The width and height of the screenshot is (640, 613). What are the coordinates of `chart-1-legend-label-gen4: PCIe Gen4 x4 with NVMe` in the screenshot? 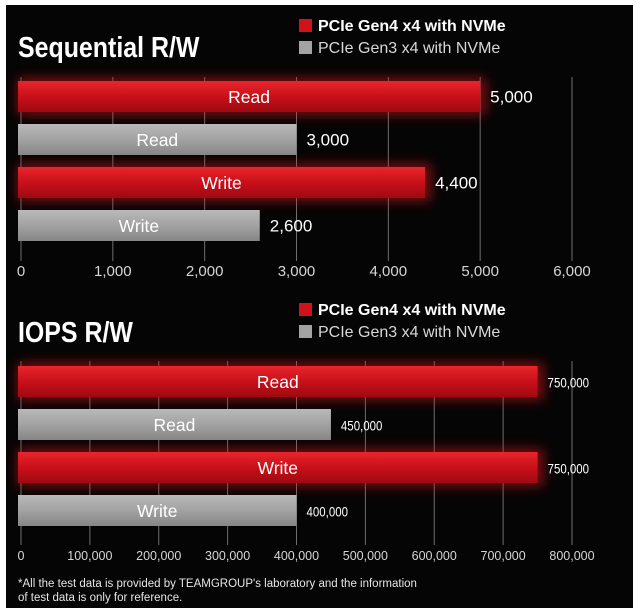 It's located at (412, 26).